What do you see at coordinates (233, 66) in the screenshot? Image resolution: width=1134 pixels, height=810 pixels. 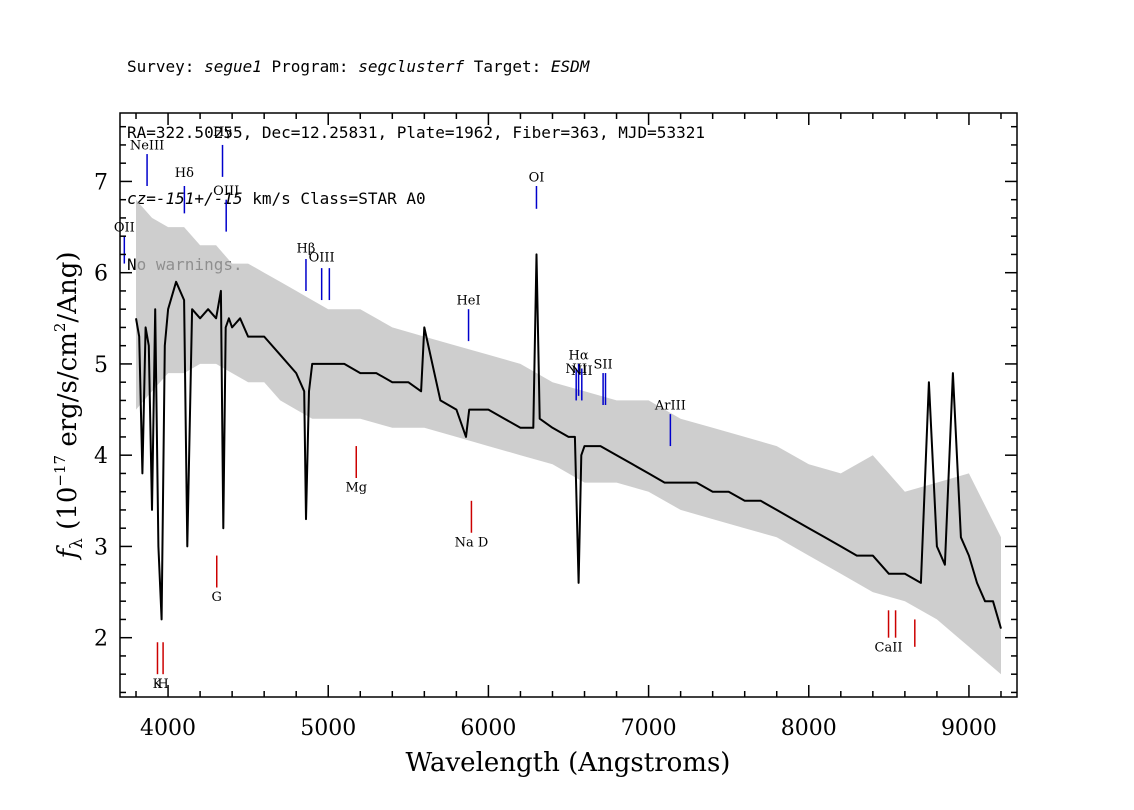 I see `survey-value: segue1` at bounding box center [233, 66].